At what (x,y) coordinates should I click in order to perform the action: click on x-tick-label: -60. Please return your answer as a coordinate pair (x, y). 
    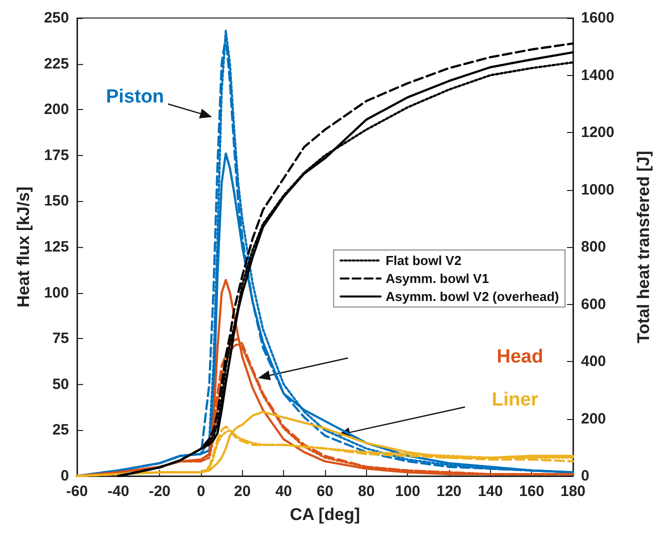
    Looking at the image, I should click on (77, 491).